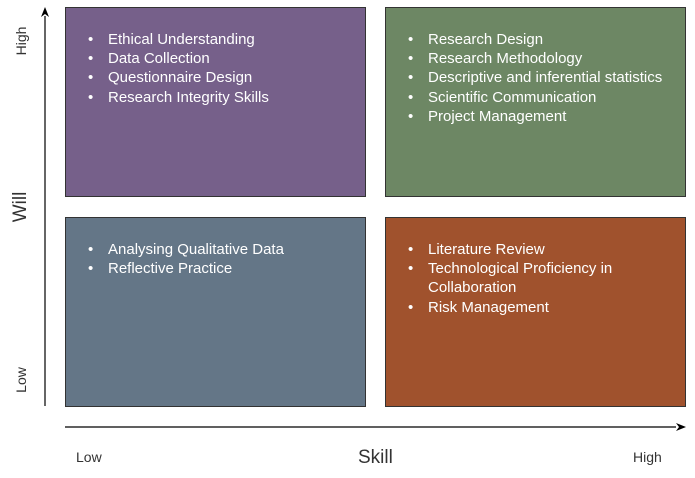 The height and width of the screenshot is (478, 695). Describe the element at coordinates (20, 207) in the screenshot. I see `y-axis-title: Will` at that location.